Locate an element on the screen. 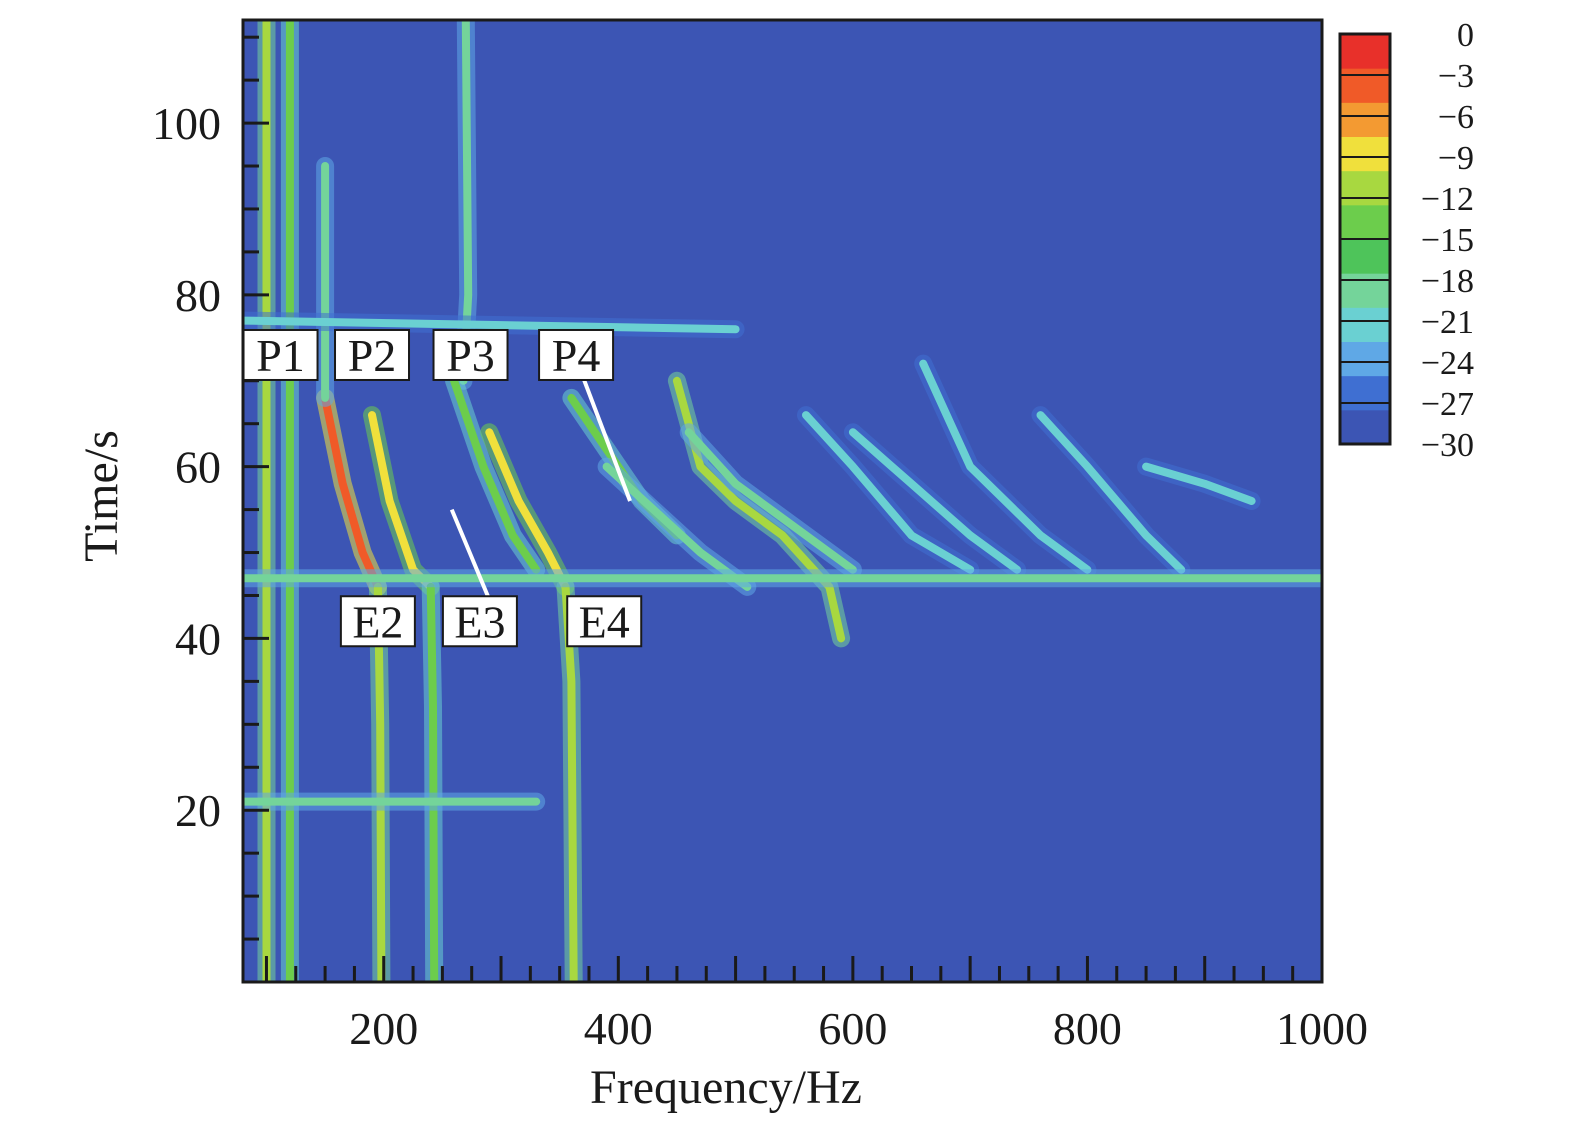  annotation-label: P3 is located at coordinates (470, 355).